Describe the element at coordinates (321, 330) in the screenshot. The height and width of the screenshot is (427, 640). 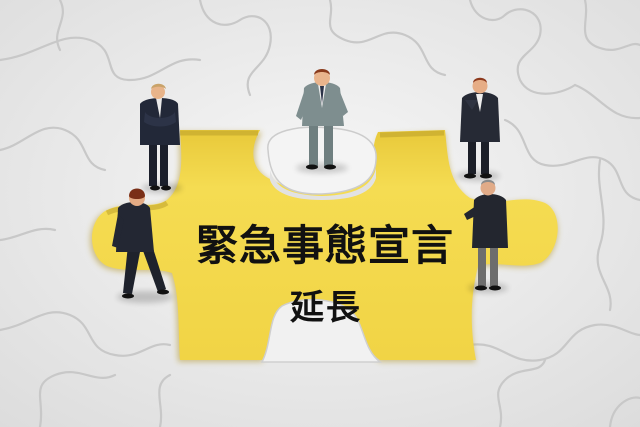
I see `puzzle-knob-bottom` at that location.